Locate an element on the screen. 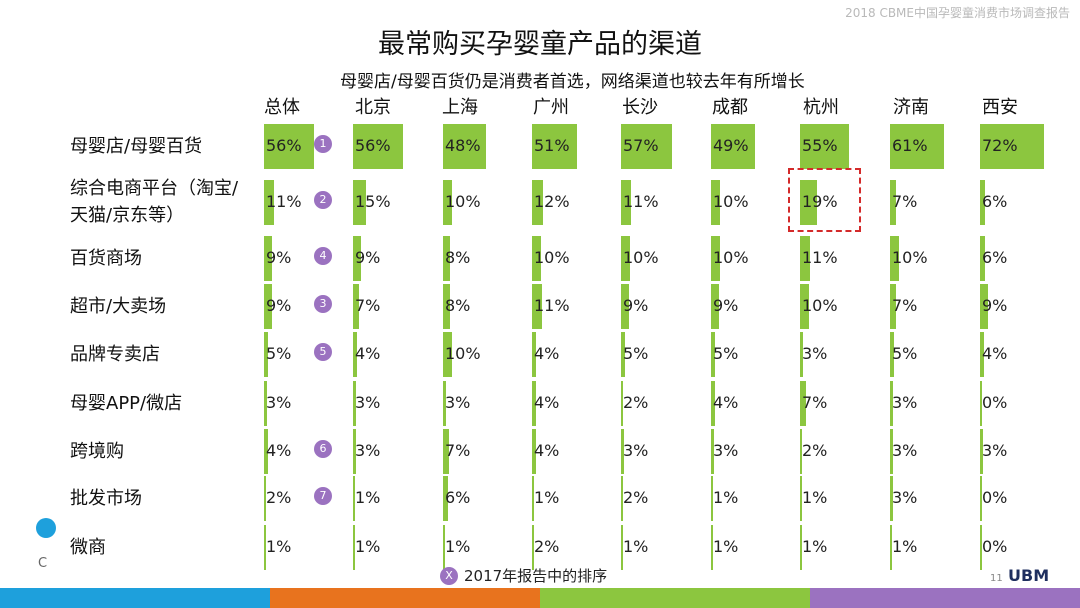 The height and width of the screenshot is (608, 1080). rank-badge: 1 is located at coordinates (323, 144).